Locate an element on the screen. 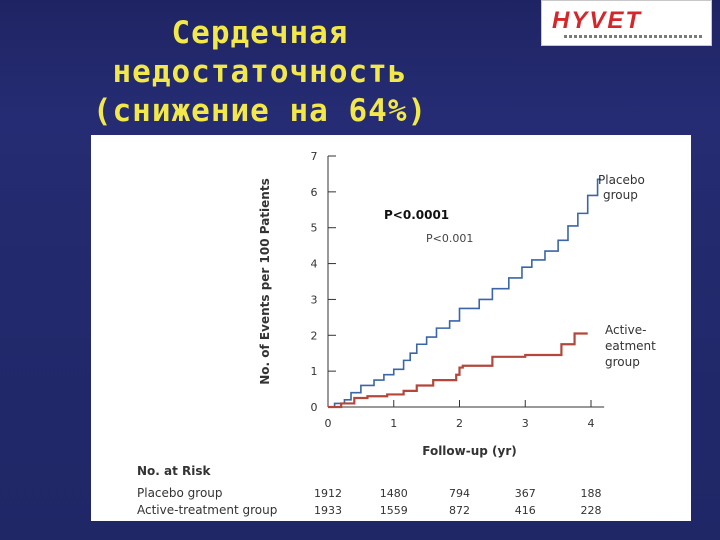 The height and width of the screenshot is (540, 720). at-risk-value: 228 is located at coordinates (591, 510).